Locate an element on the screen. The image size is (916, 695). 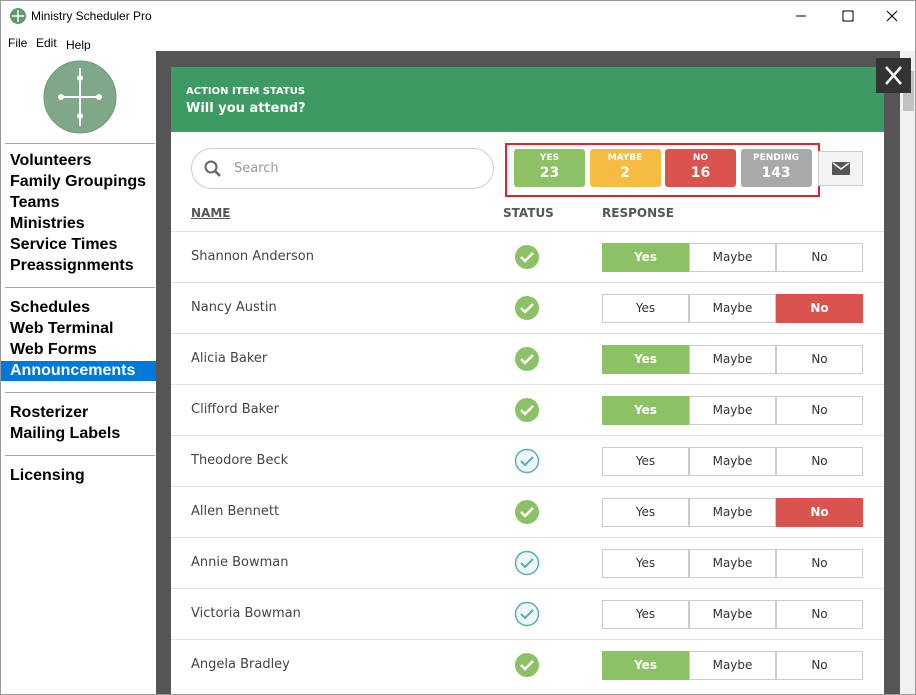
column-header: NAME is located at coordinates (211, 213).